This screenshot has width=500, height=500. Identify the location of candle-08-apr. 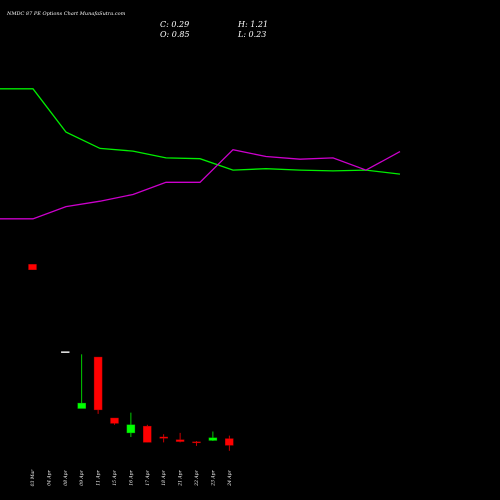
(65, 352).